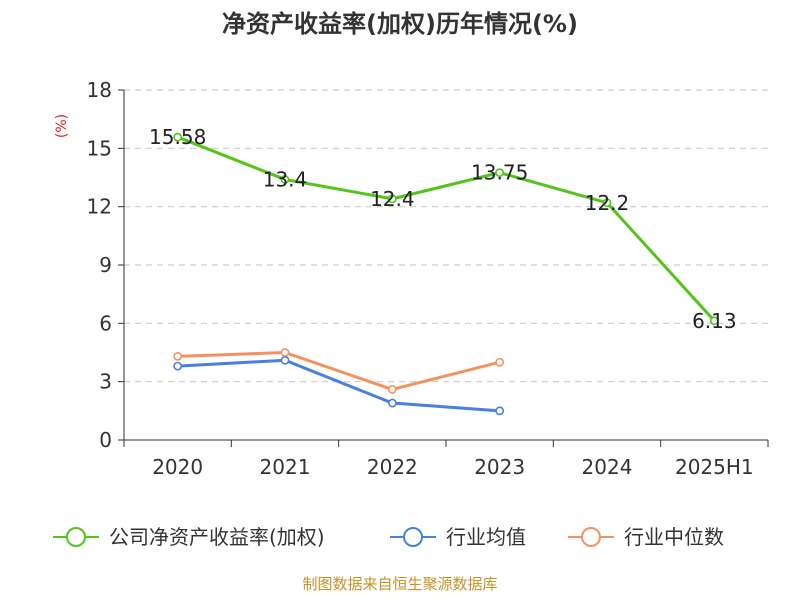 The height and width of the screenshot is (600, 800). Describe the element at coordinates (486, 537) in the screenshot. I see `legend-label: 行业均值` at that location.